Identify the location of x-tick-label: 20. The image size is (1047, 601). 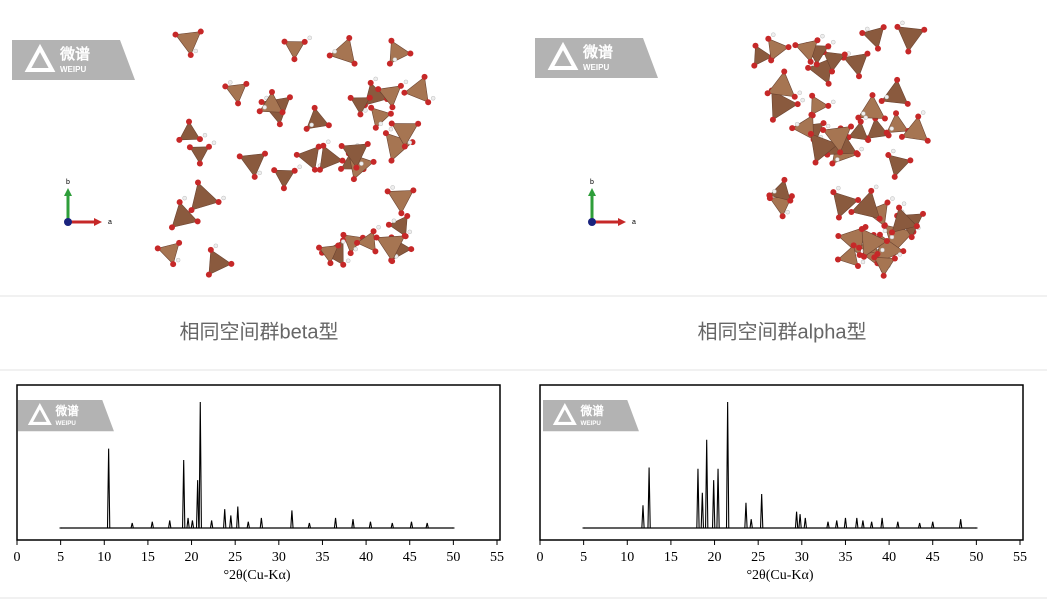
(715, 557).